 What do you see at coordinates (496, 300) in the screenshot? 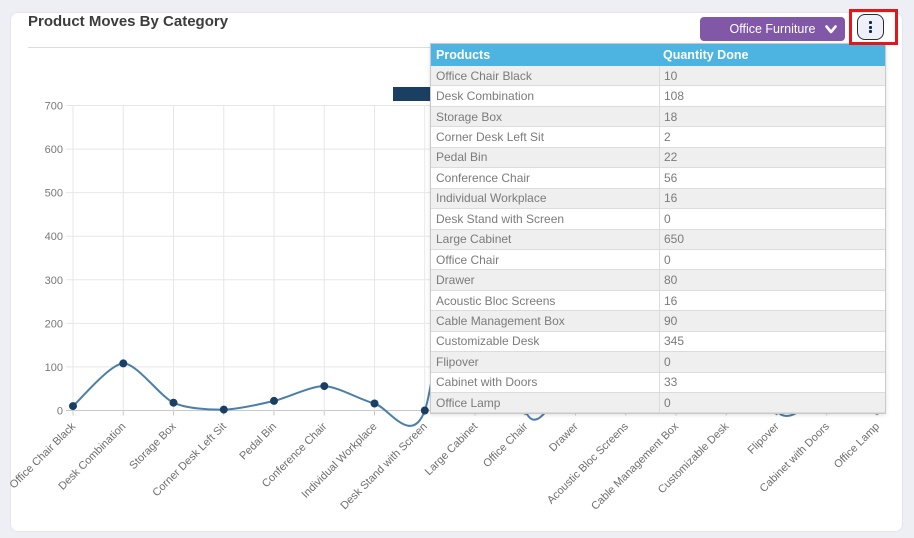
I see `cell-product: Acoustic Bloc Screens` at bounding box center [496, 300].